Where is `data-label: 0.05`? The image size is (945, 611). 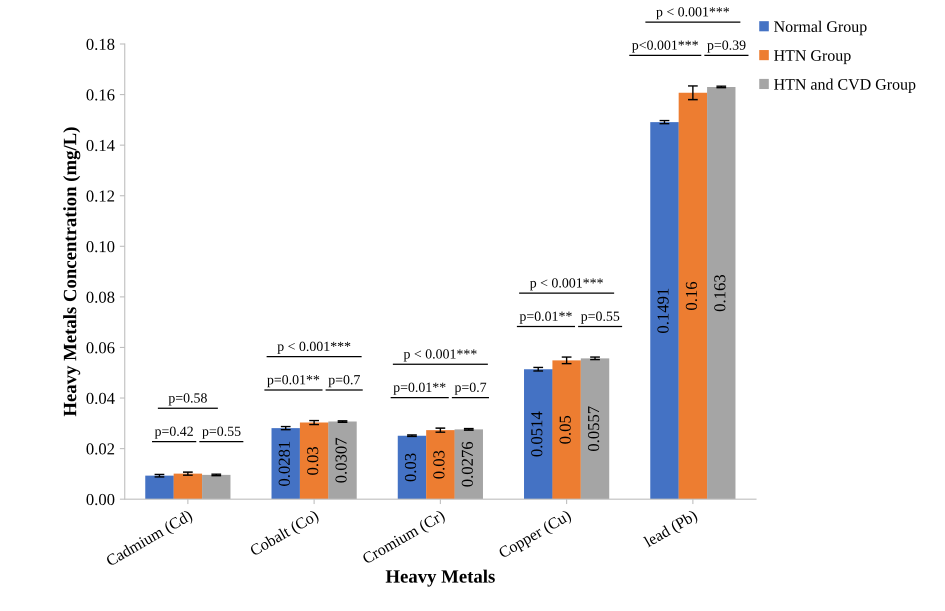 data-label: 0.05 is located at coordinates (565, 430).